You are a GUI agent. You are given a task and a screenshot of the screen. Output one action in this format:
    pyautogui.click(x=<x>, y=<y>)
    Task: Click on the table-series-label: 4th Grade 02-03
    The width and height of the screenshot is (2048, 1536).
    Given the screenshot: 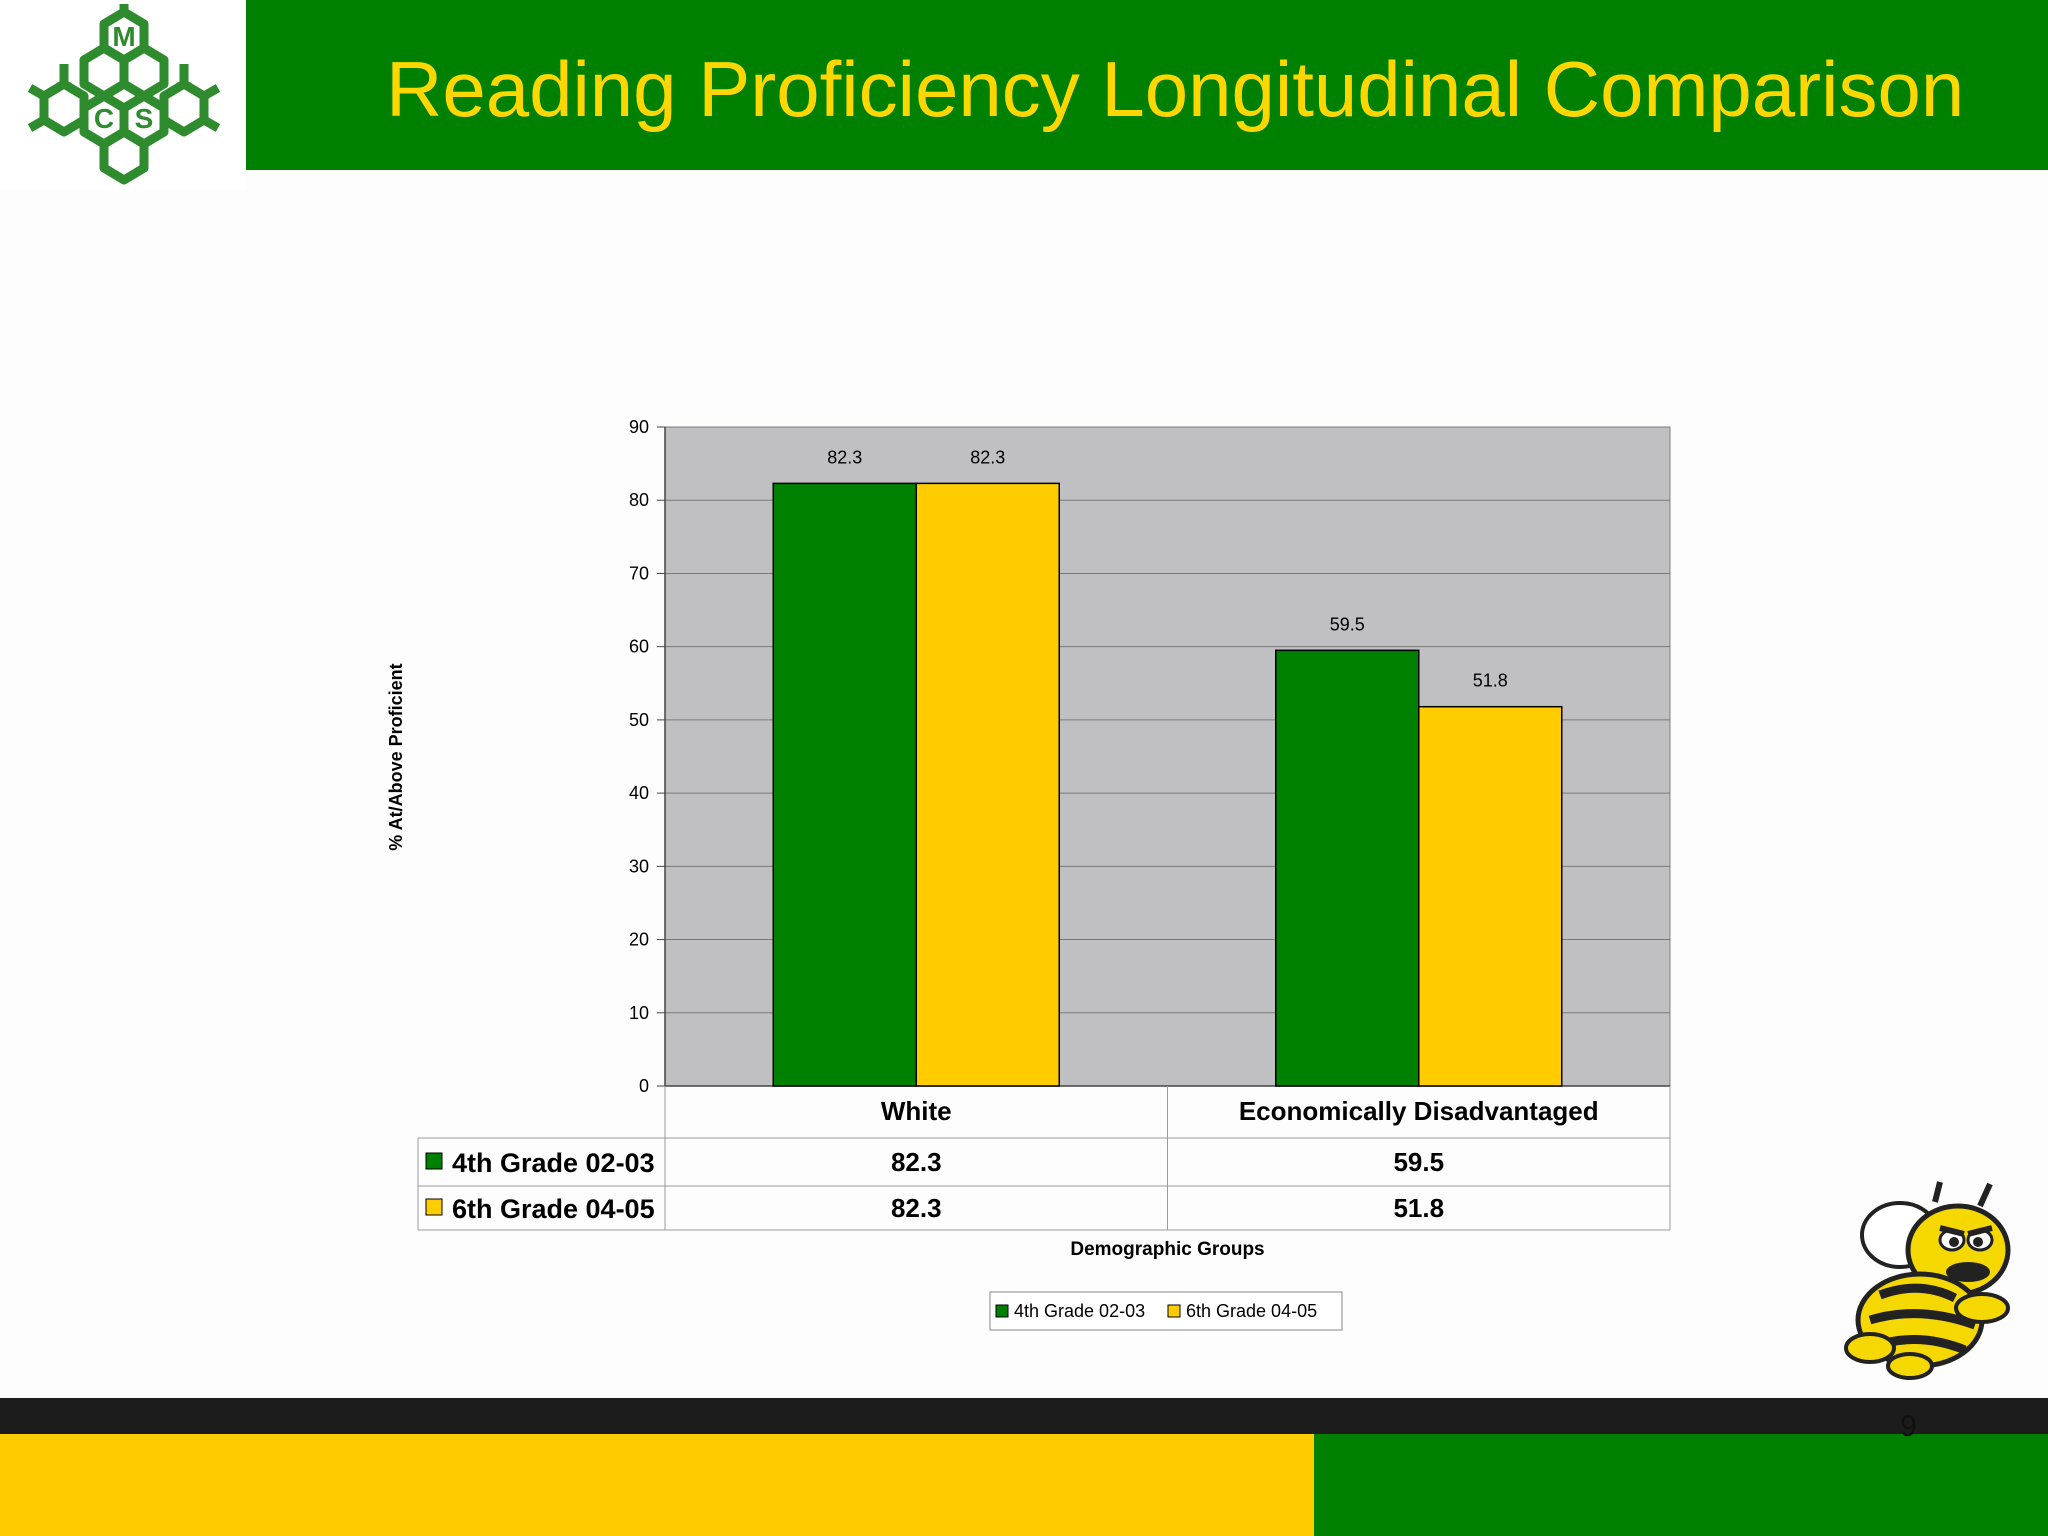 What is the action you would take?
    pyautogui.click(x=553, y=1163)
    